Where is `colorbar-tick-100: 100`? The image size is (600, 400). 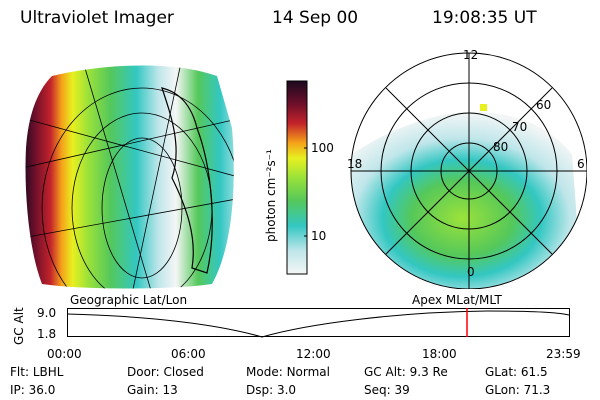
colorbar-tick-100: 100 is located at coordinates (322, 148).